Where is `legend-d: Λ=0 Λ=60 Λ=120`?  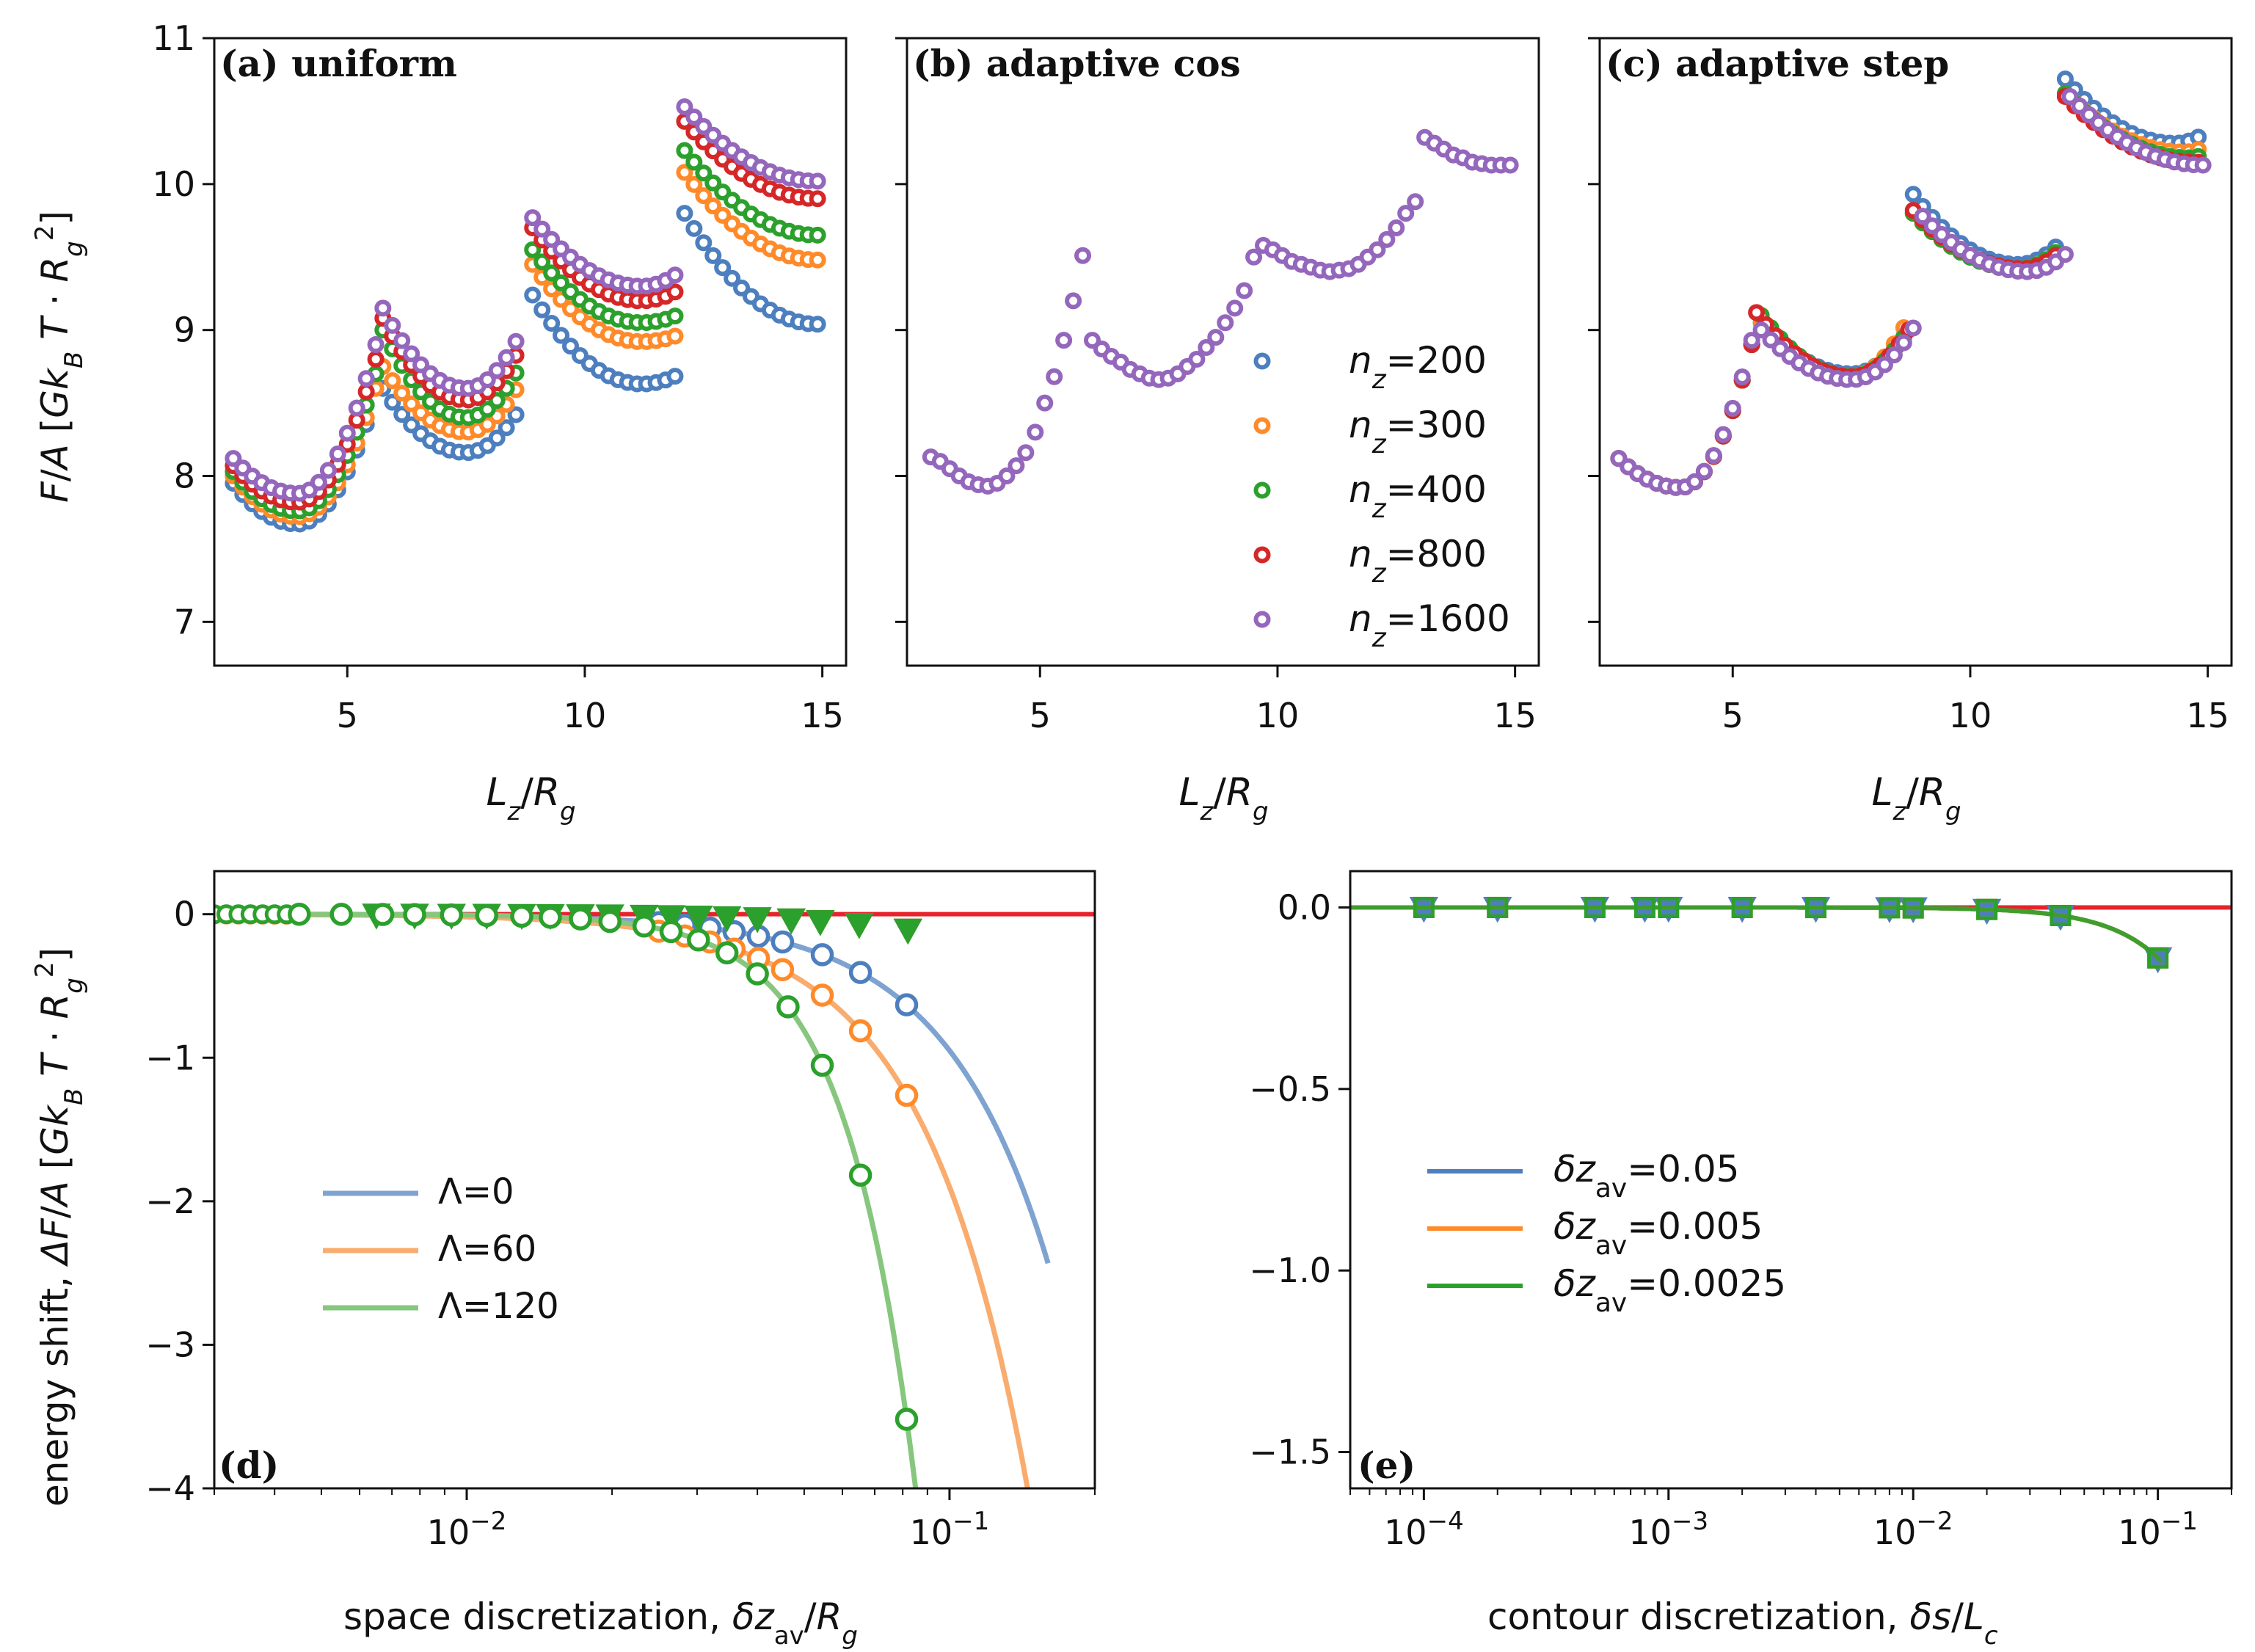 legend-d: Λ=0 Λ=60 Λ=120 is located at coordinates (441, 1249).